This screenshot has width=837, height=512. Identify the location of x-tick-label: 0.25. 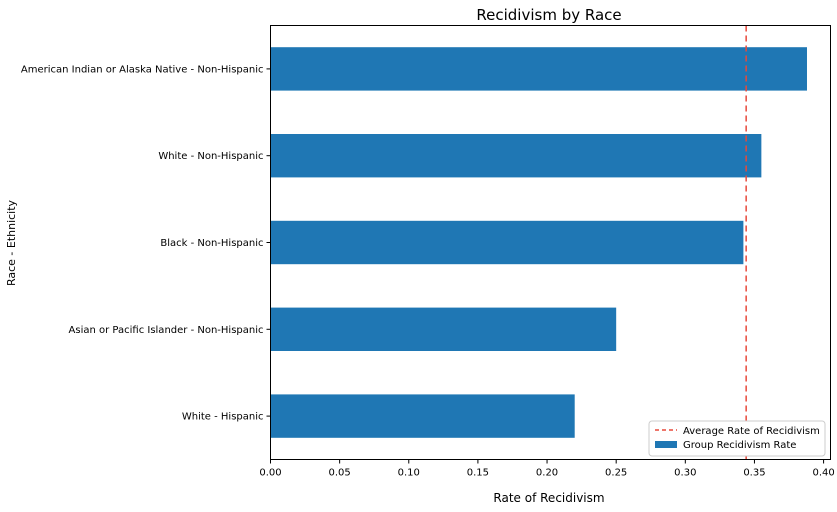
(616, 473).